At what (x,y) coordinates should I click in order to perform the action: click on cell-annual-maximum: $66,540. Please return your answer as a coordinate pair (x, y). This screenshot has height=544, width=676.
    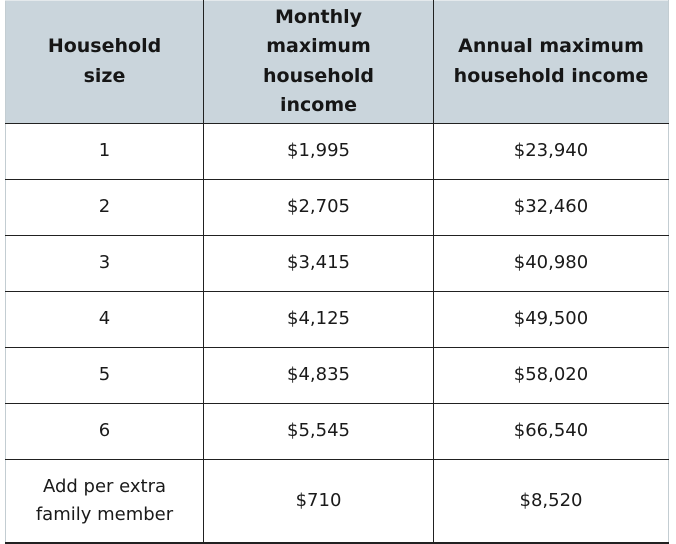
    Looking at the image, I should click on (551, 431).